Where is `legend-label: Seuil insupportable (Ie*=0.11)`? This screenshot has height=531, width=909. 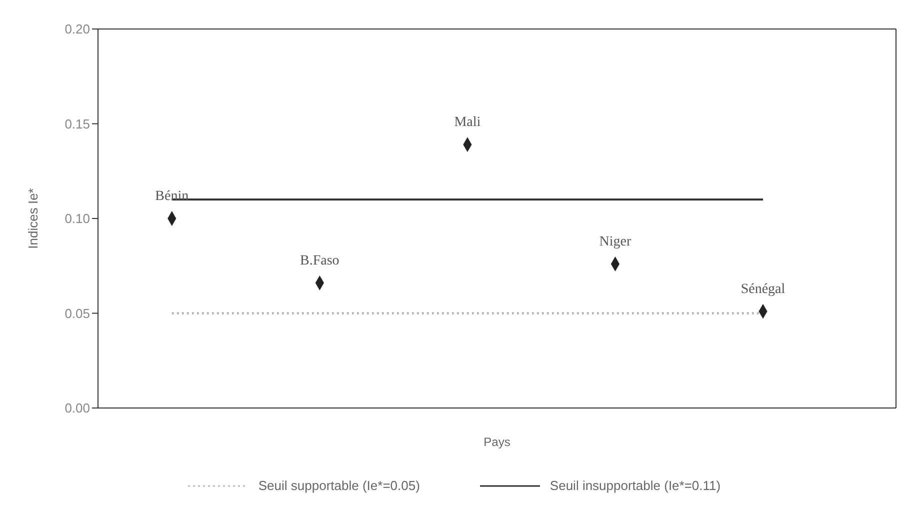
legend-label: Seuil insupportable (Ie*=0.11) is located at coordinates (635, 485).